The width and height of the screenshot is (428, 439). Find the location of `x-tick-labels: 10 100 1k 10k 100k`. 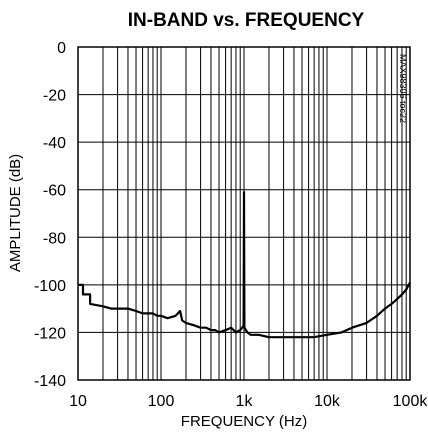

x-tick-labels: 10 100 1k 10k 100k is located at coordinates (248, 401).